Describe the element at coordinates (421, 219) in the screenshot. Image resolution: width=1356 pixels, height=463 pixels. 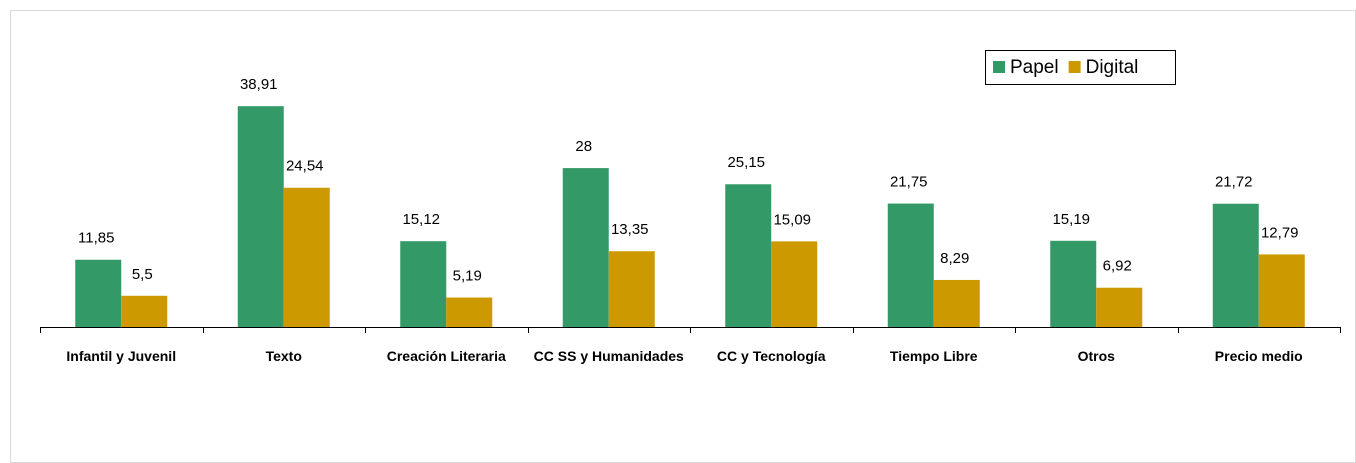
I see `data-label: 15,12` at that location.